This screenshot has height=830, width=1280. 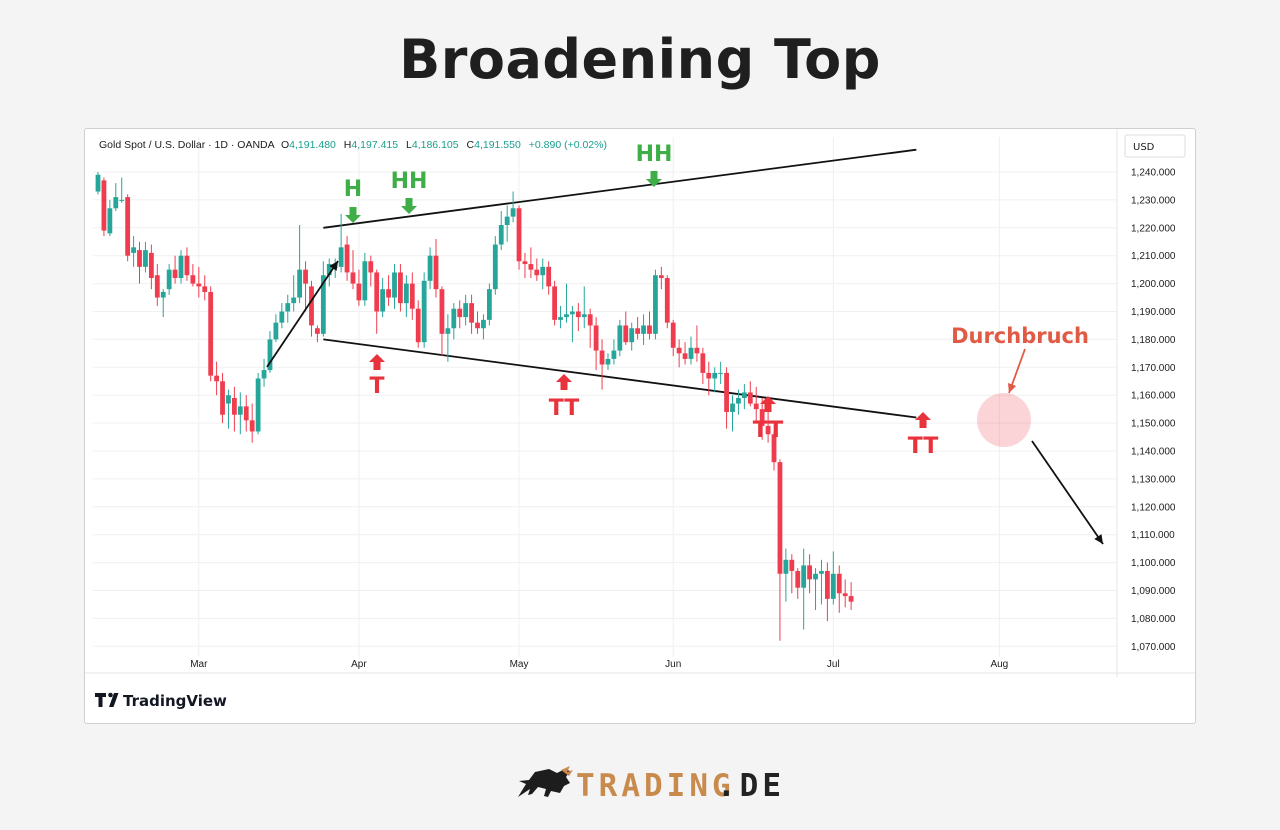 What do you see at coordinates (161, 701) in the screenshot?
I see `tradingview-logo: TradingView` at bounding box center [161, 701].